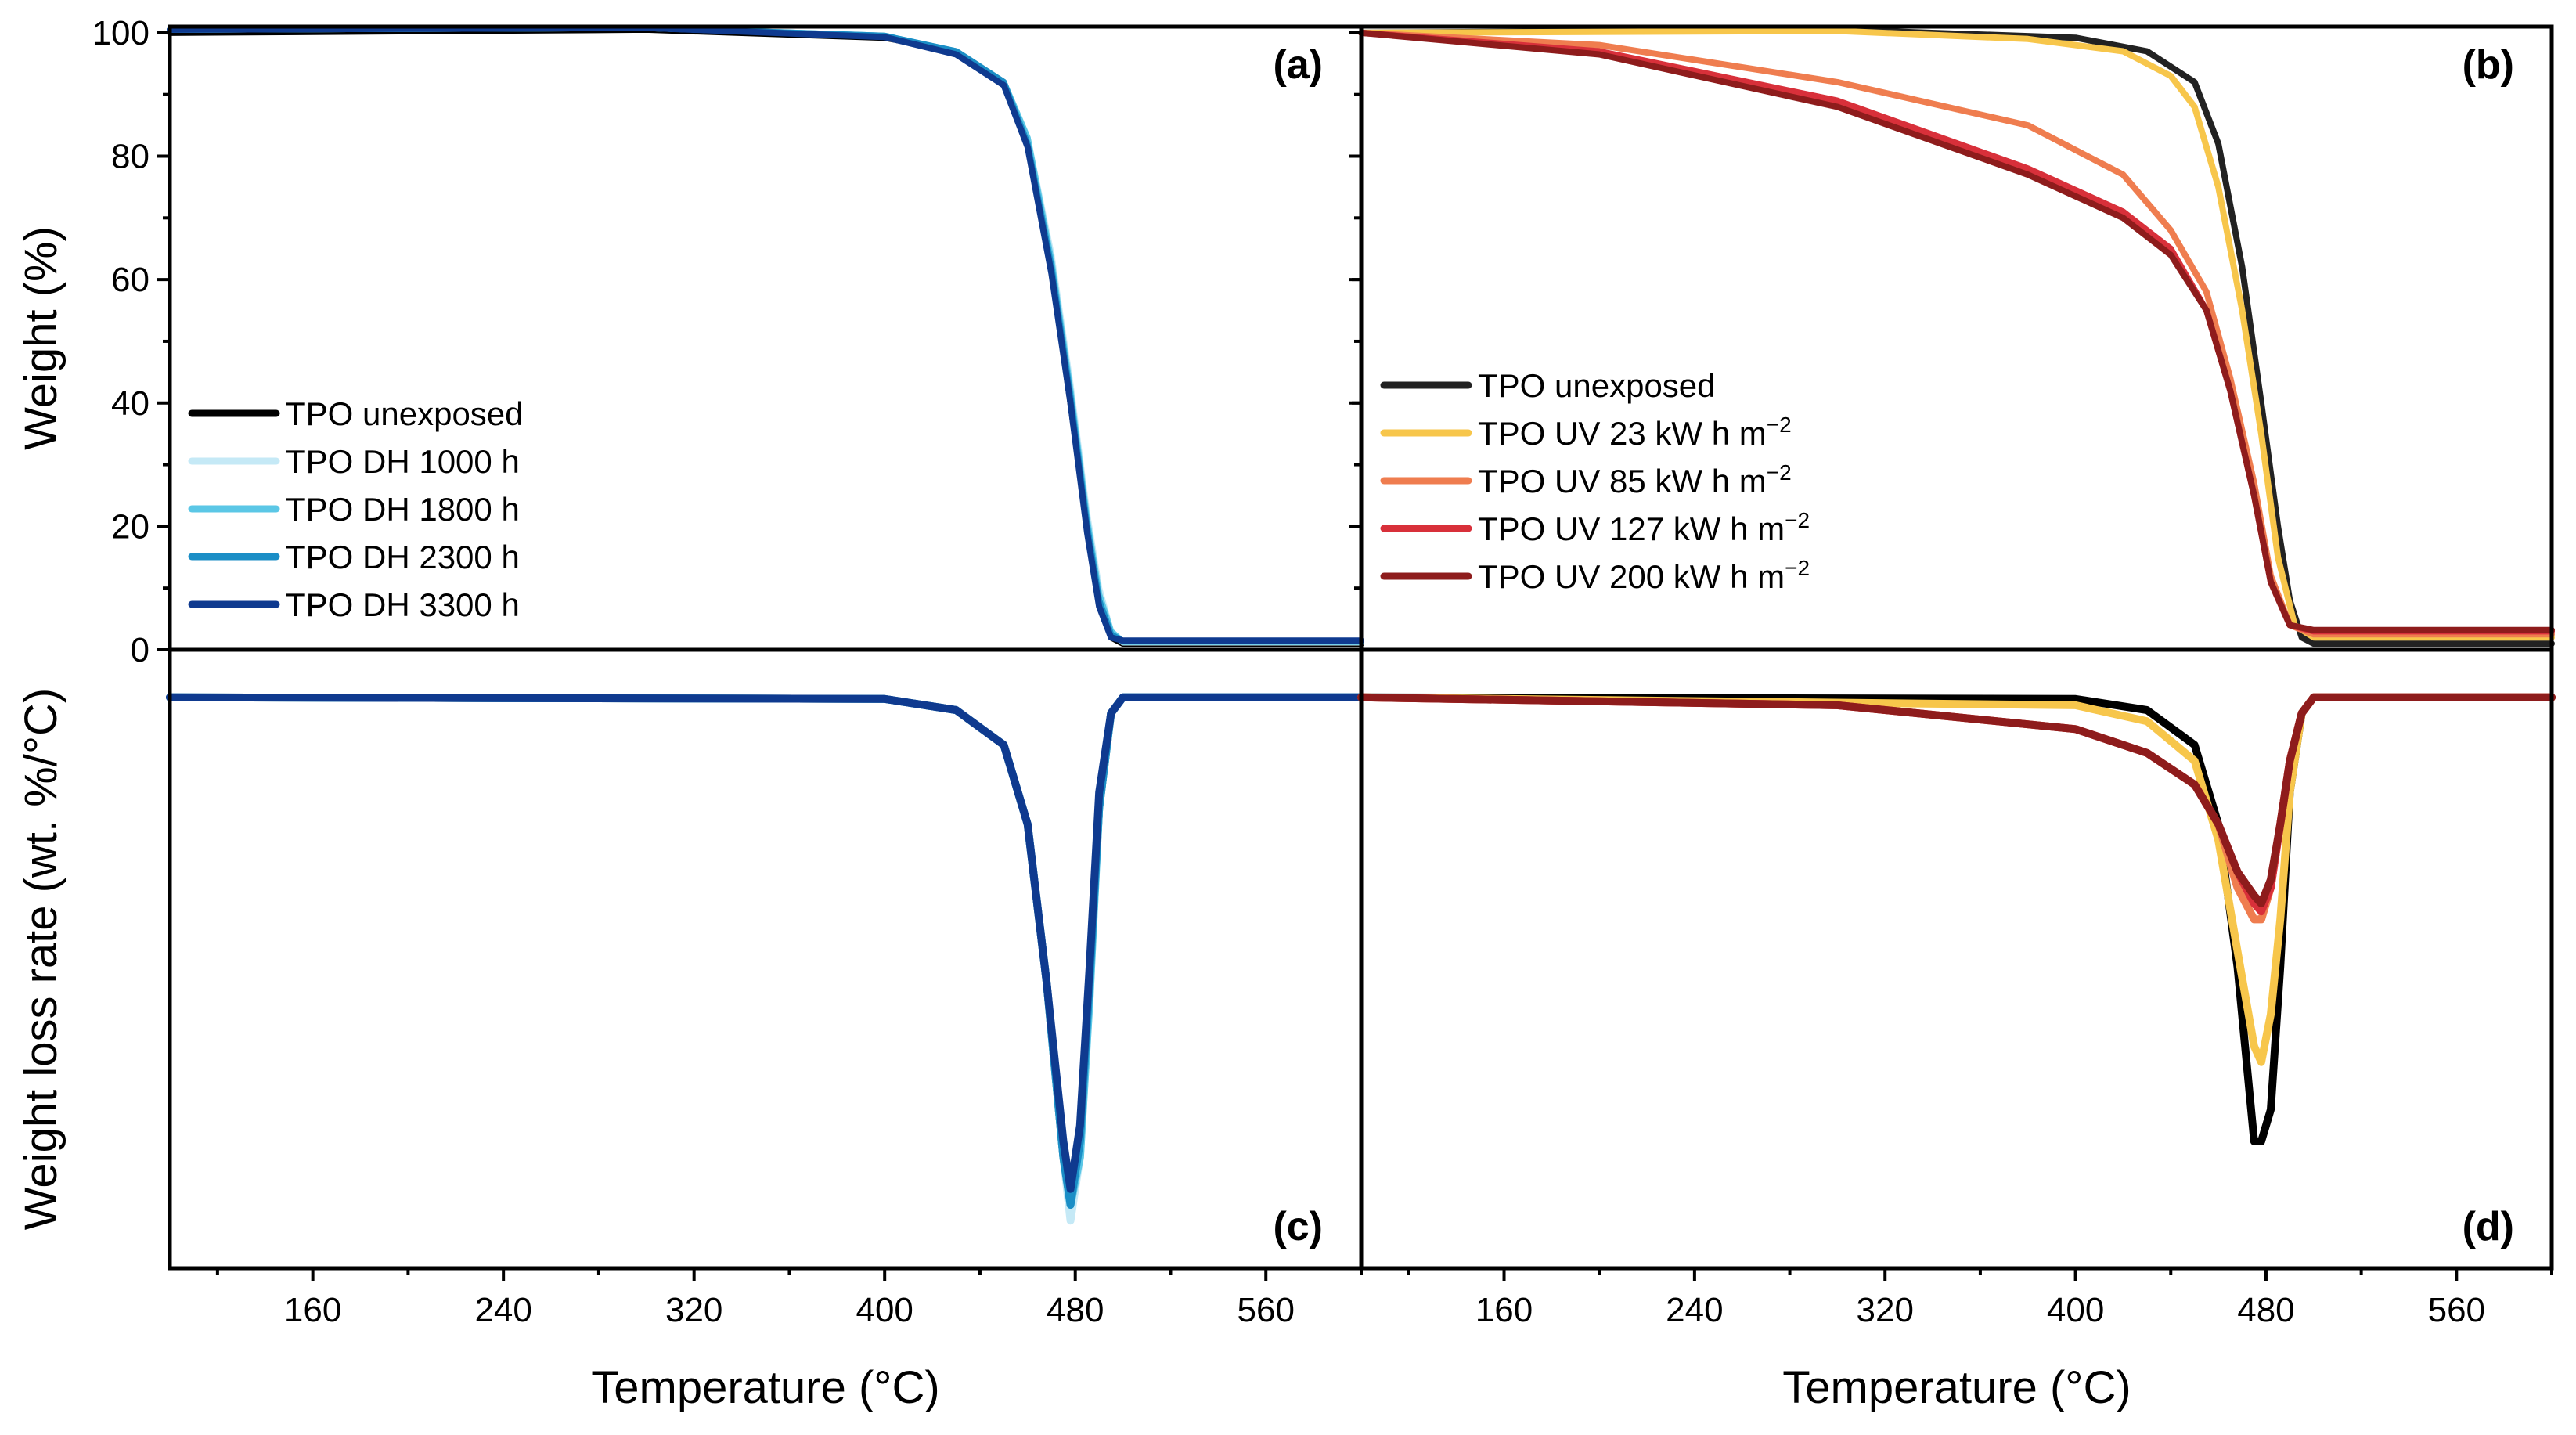  I want to click on panel-label: (a), so click(1298, 65).